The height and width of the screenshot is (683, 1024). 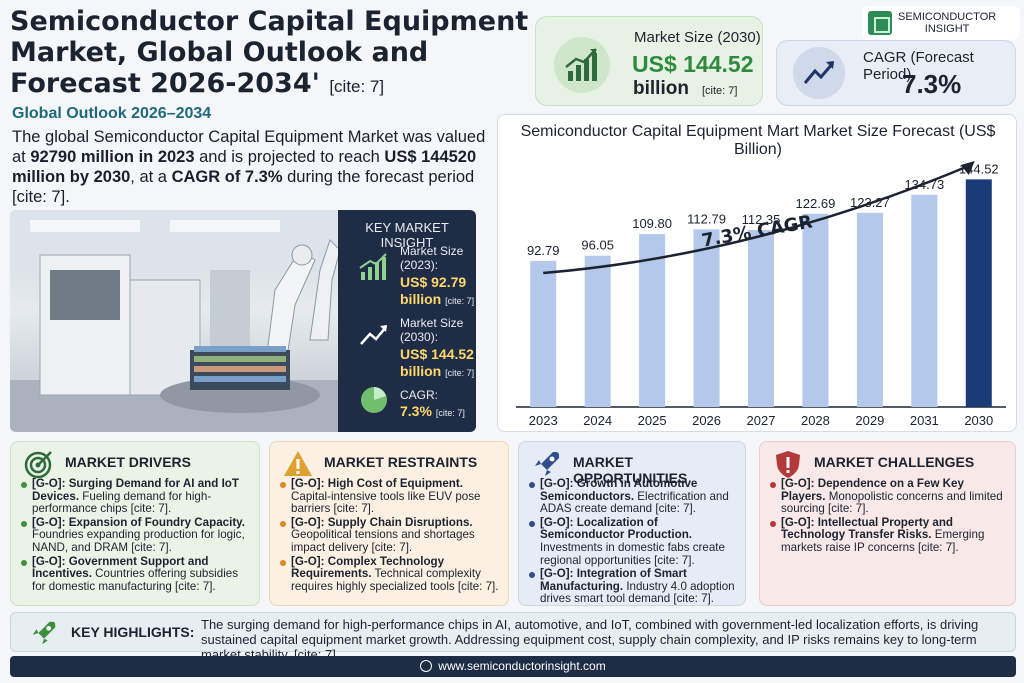 I want to click on kpi-market-size-unit: billion, so click(x=661, y=88).